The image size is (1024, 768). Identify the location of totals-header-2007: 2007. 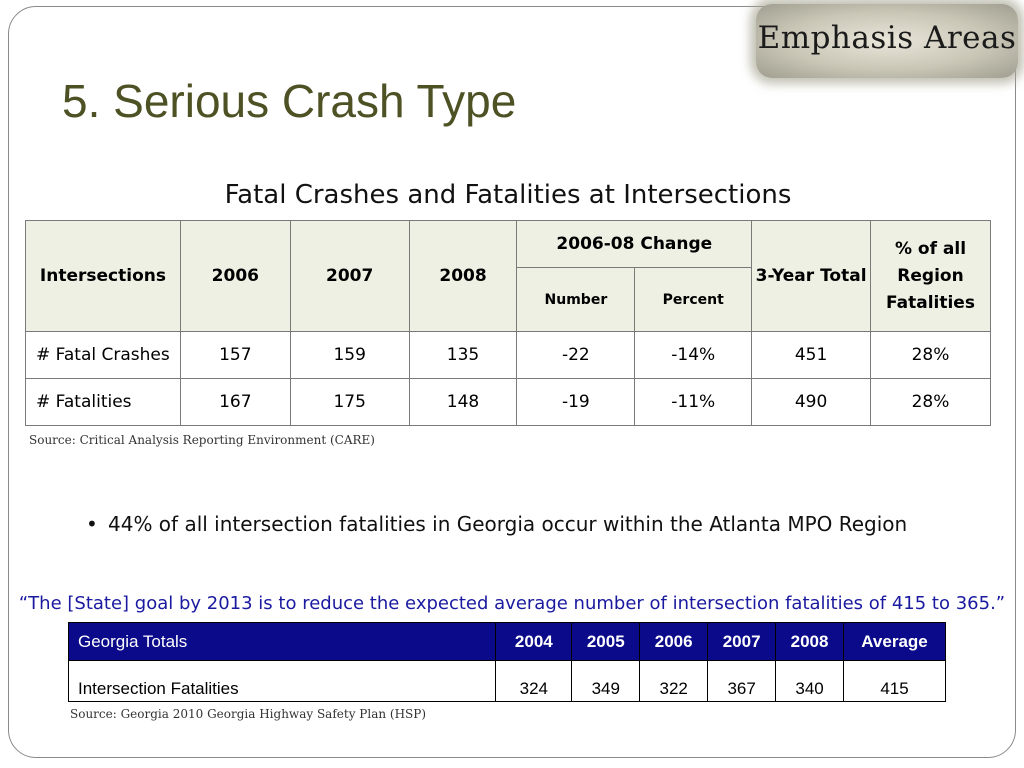
(742, 641).